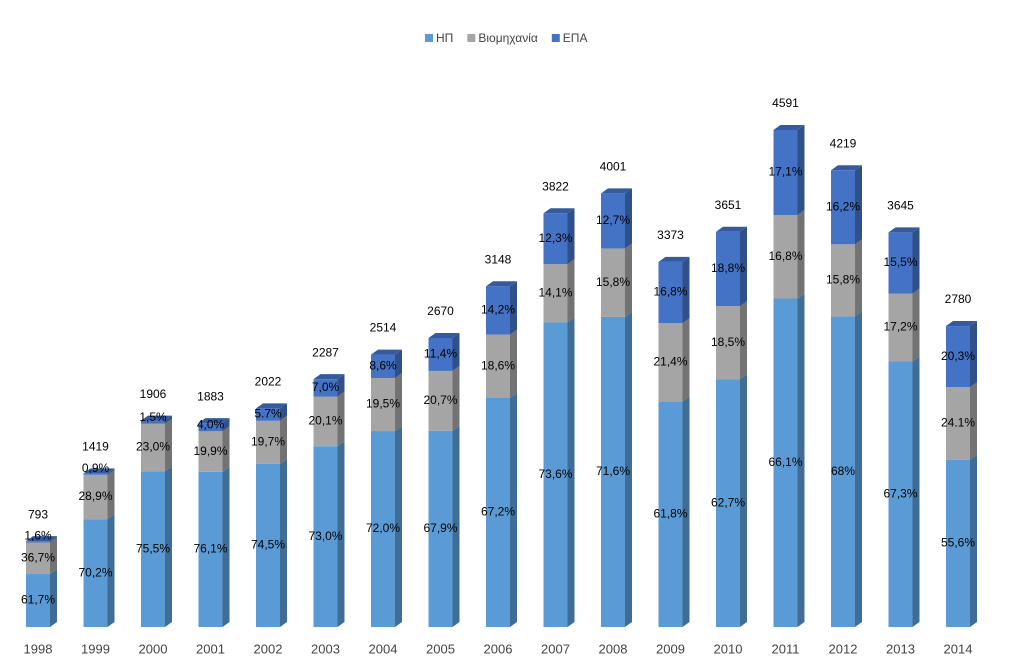 This screenshot has height=664, width=1009. Describe the element at coordinates (613, 167) in the screenshot. I see `total-label: 4001` at that location.